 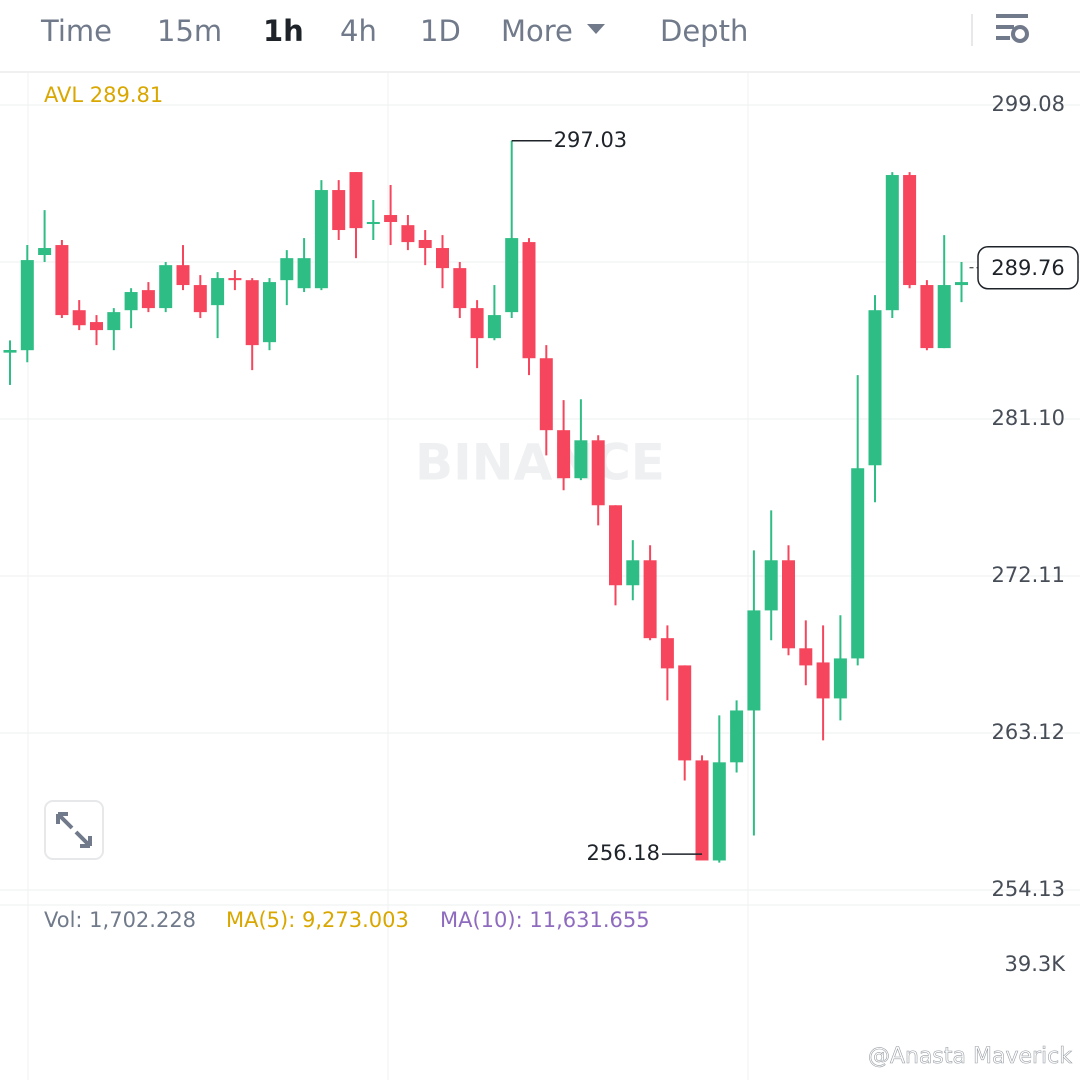 I want to click on tab: 15m, so click(x=189, y=31).